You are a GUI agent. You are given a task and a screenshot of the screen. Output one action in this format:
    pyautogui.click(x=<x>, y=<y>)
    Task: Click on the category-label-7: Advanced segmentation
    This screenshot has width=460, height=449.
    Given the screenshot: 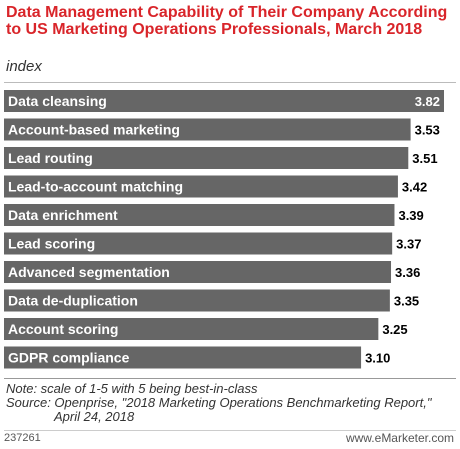 What is the action you would take?
    pyautogui.click(x=89, y=272)
    